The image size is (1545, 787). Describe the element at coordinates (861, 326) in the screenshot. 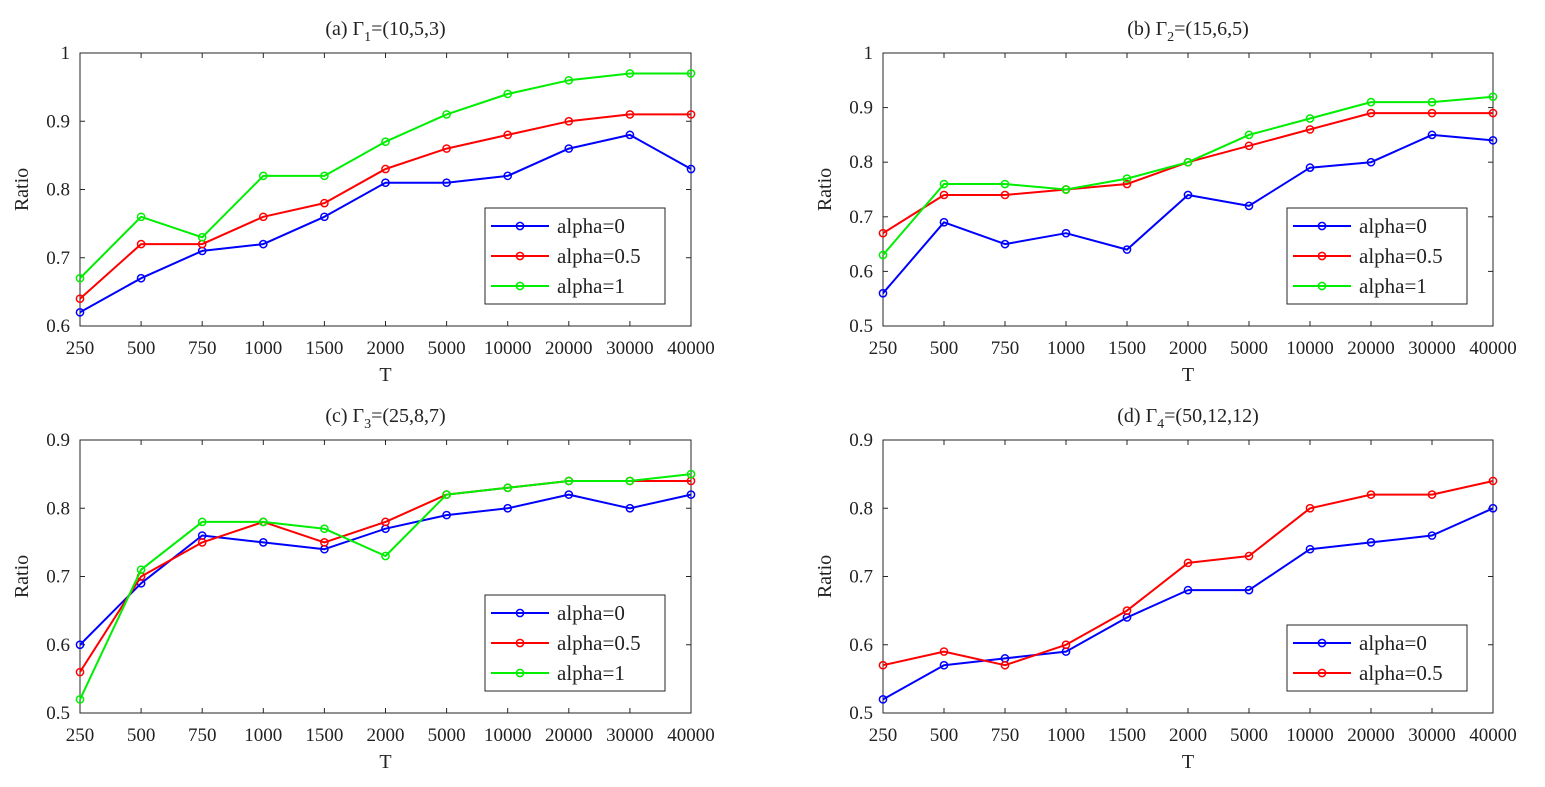

I see `y-tick-label: 0.5` at that location.